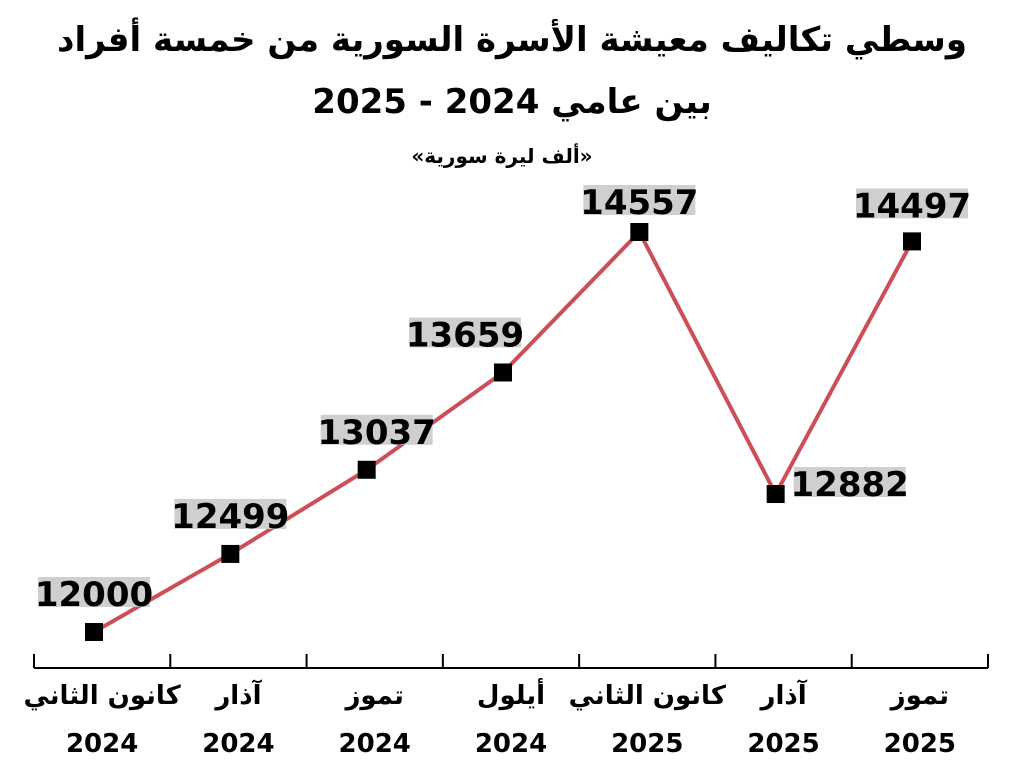  I want to click on data-label: 12000, so click(94, 595).